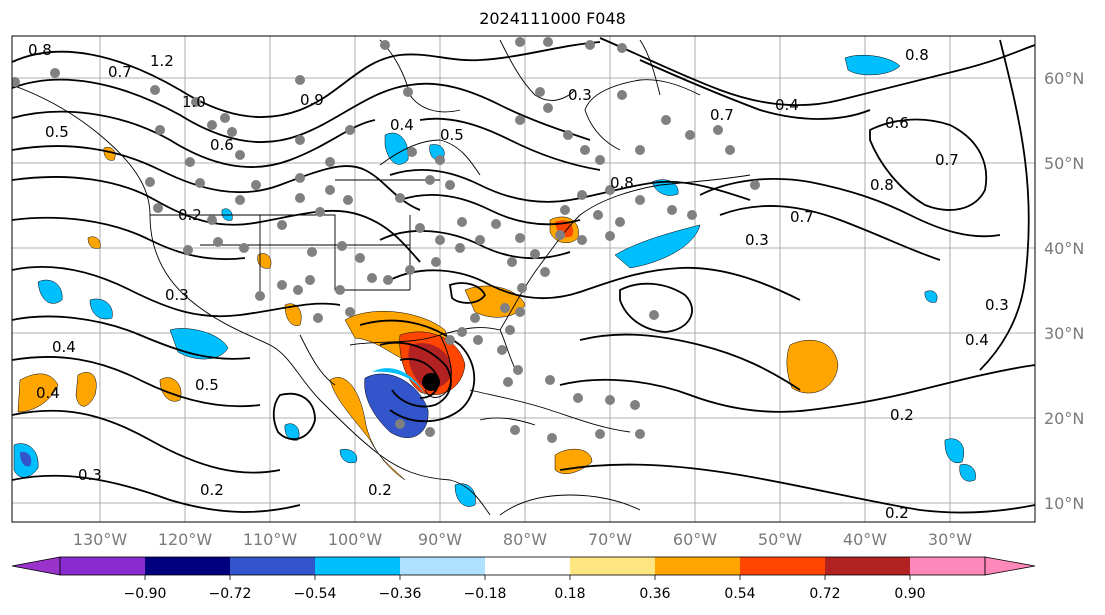 Image resolution: width=1105 pixels, height=615 pixels. What do you see at coordinates (440, 539) in the screenshot?
I see `lon-label: 90°W` at bounding box center [440, 539].